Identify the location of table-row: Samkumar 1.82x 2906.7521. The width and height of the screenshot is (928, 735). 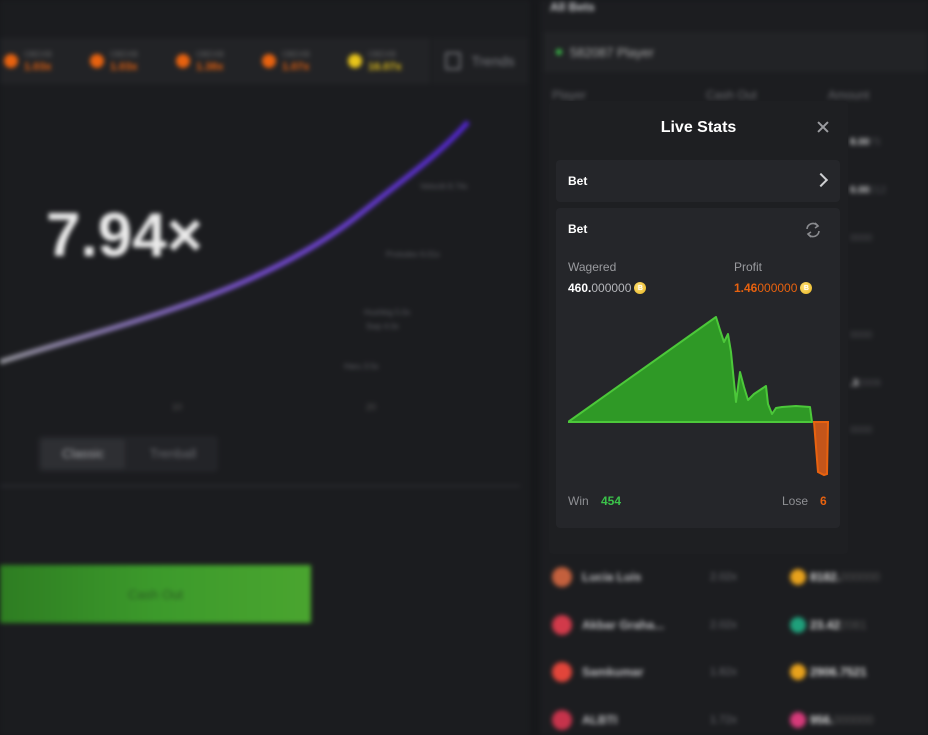
(737, 672).